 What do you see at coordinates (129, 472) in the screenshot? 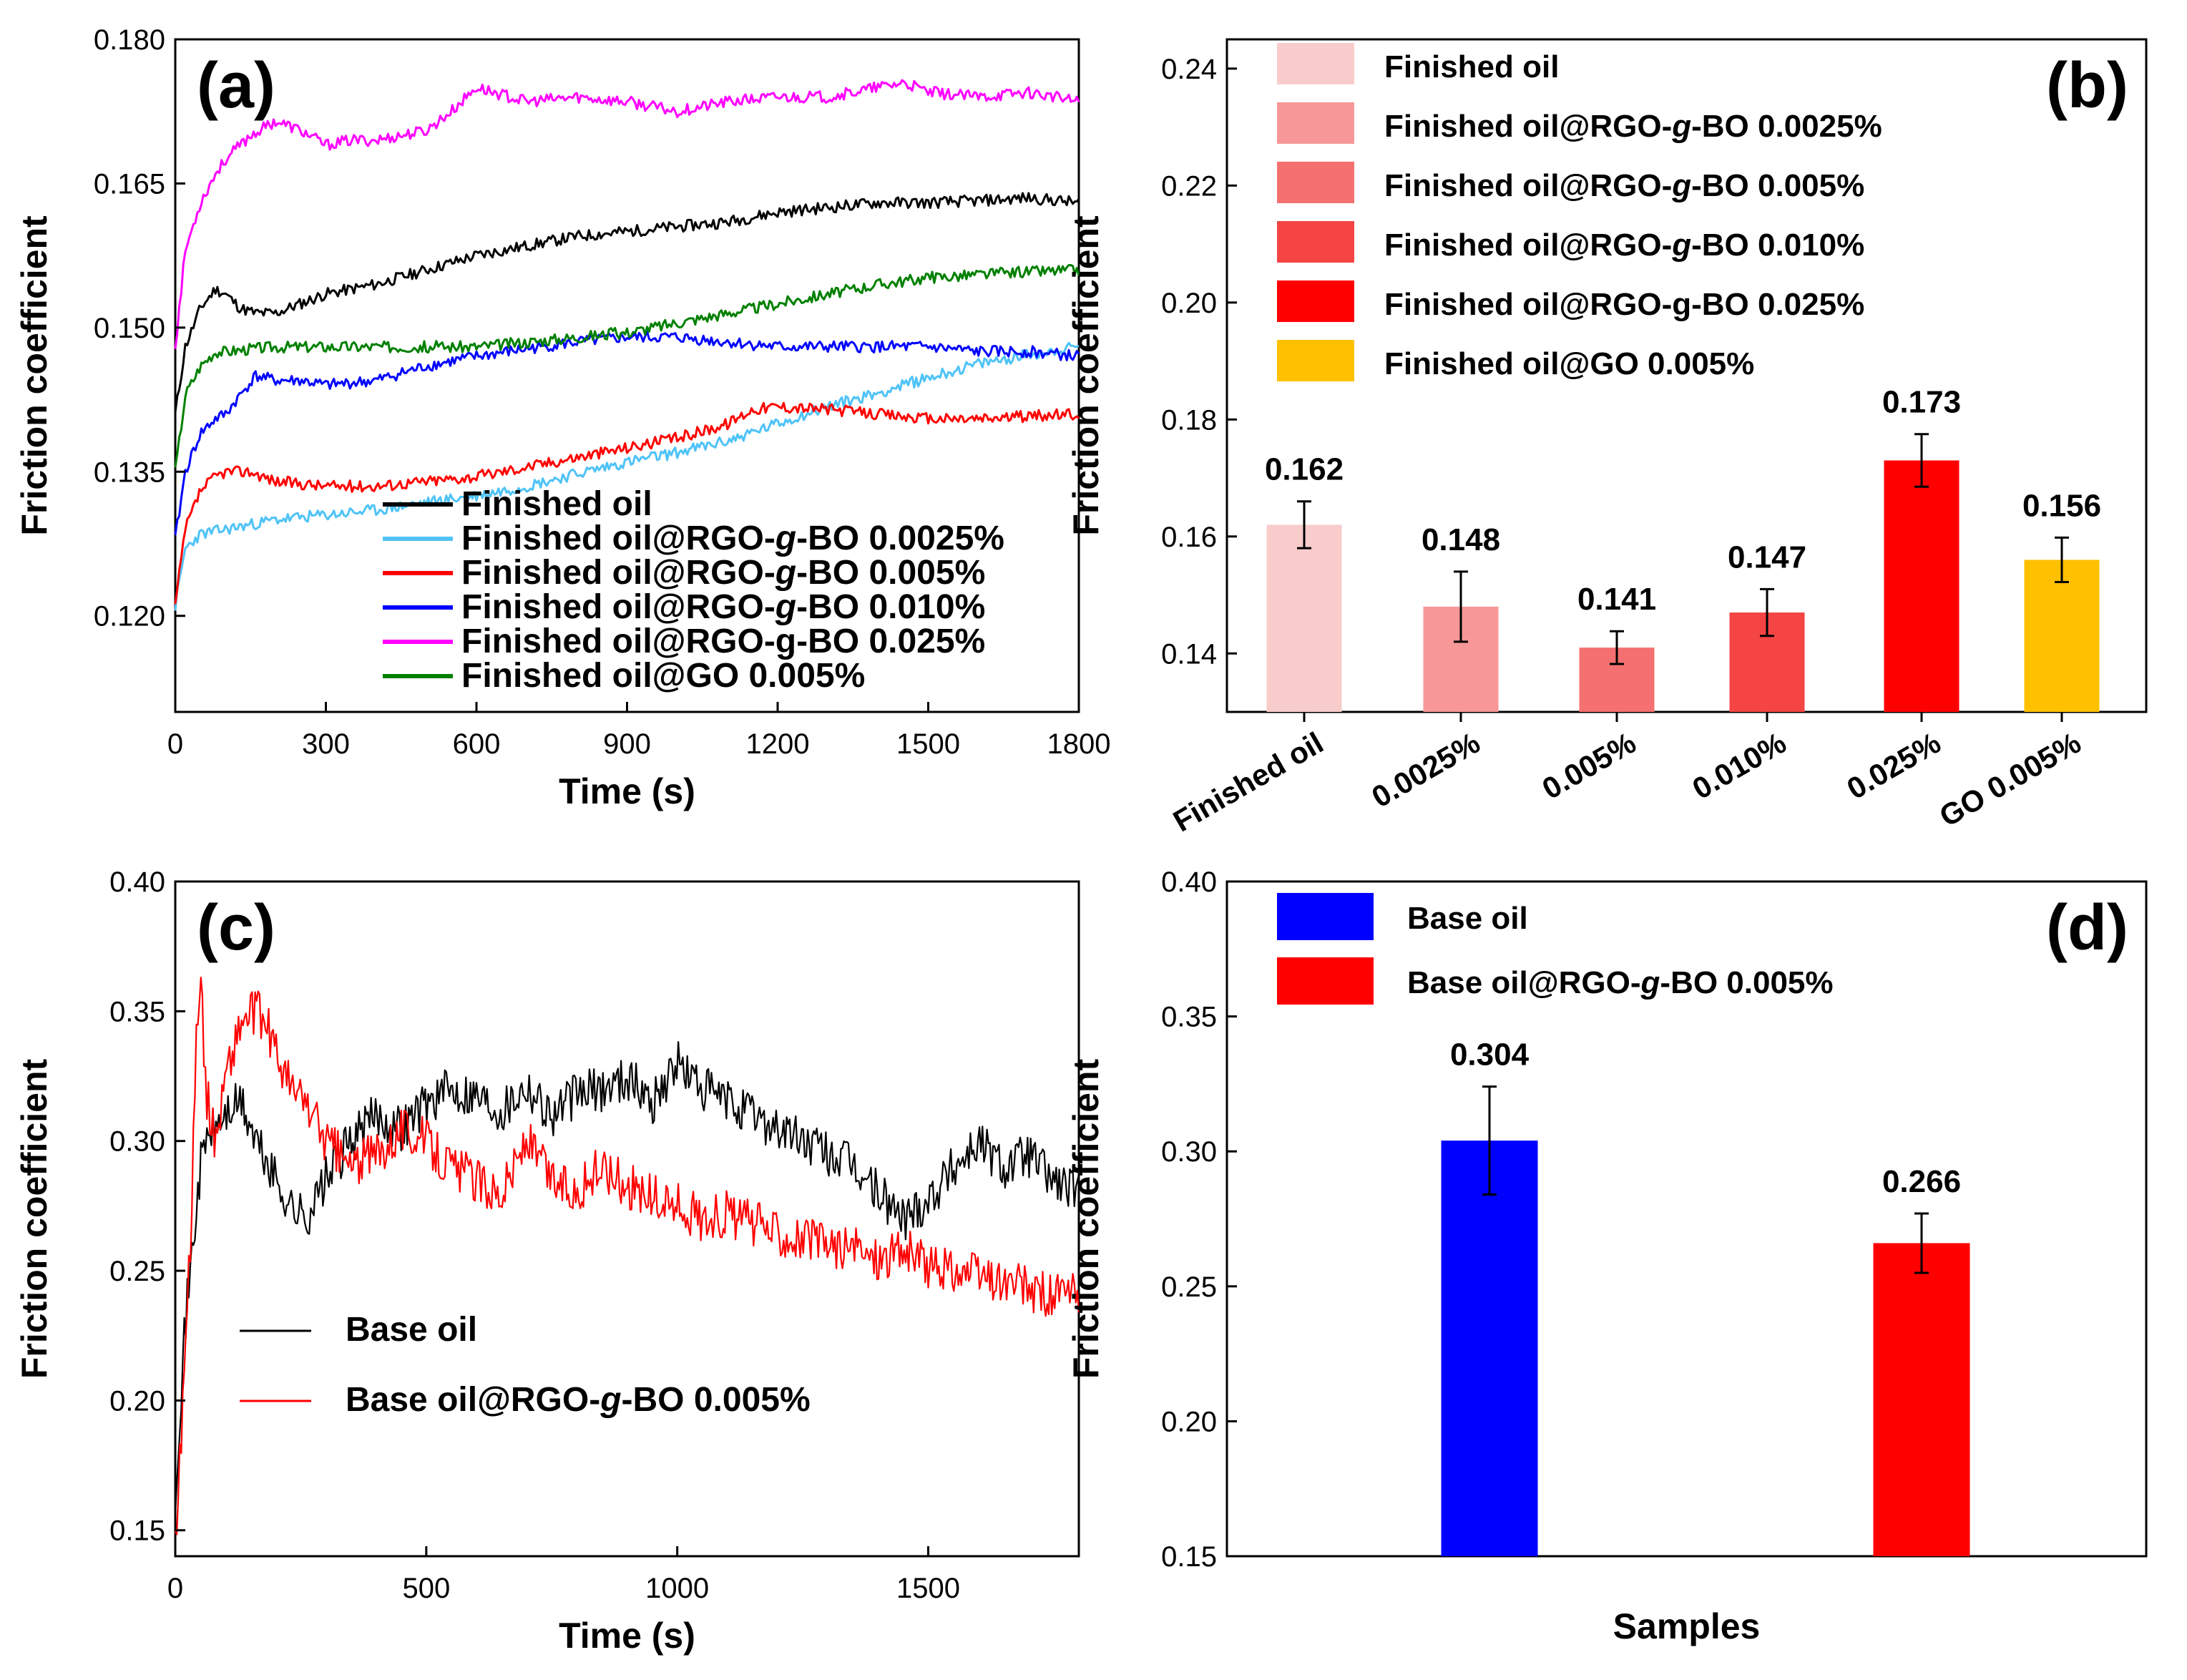
I see `y-tick-label: 0.135` at bounding box center [129, 472].